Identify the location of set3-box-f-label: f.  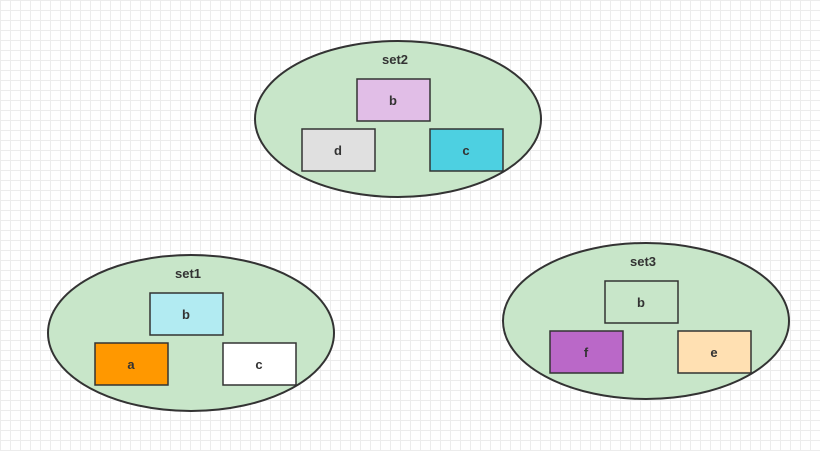
(586, 352).